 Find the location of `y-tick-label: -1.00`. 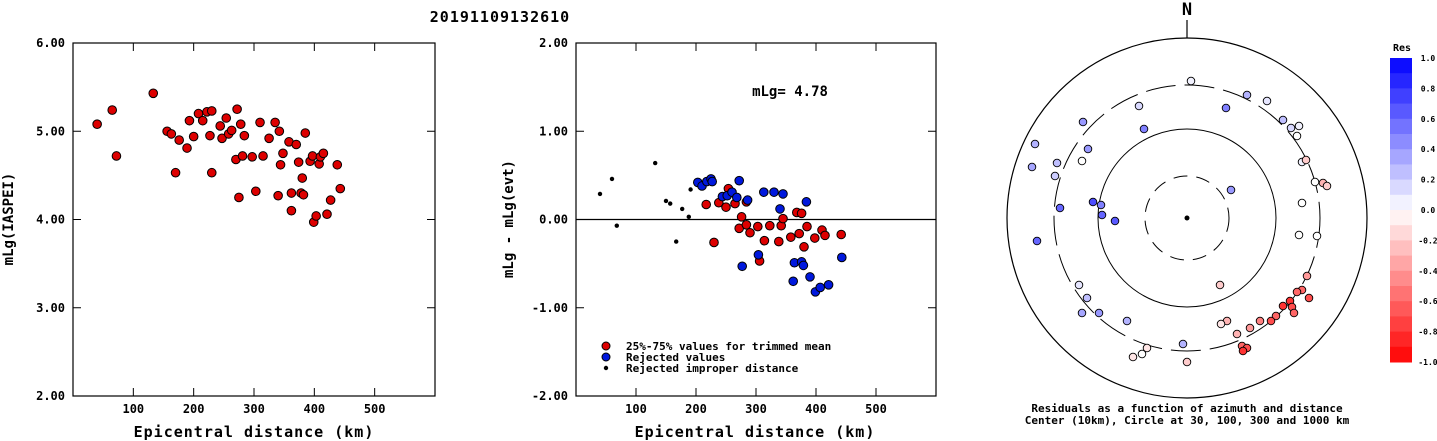

y-tick-label: -1.00 is located at coordinates (550, 308).